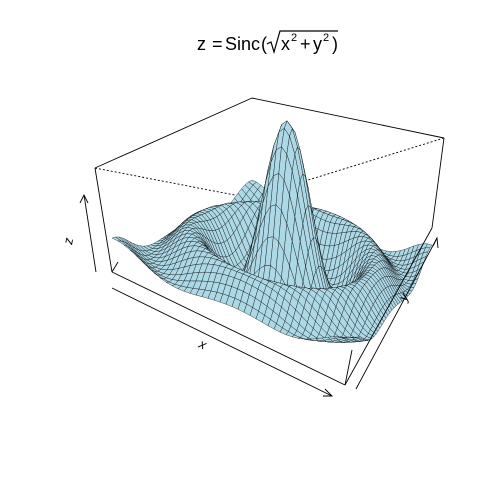 Image resolution: width=500 pixels, height=500 pixels. Describe the element at coordinates (335, 44) in the screenshot. I see `title-close-paren: )` at that location.